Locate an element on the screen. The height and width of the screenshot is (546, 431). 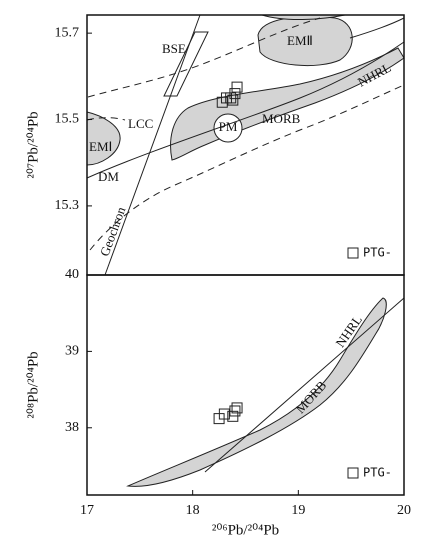
x-tick-label: 19 is located at coordinates (298, 510).